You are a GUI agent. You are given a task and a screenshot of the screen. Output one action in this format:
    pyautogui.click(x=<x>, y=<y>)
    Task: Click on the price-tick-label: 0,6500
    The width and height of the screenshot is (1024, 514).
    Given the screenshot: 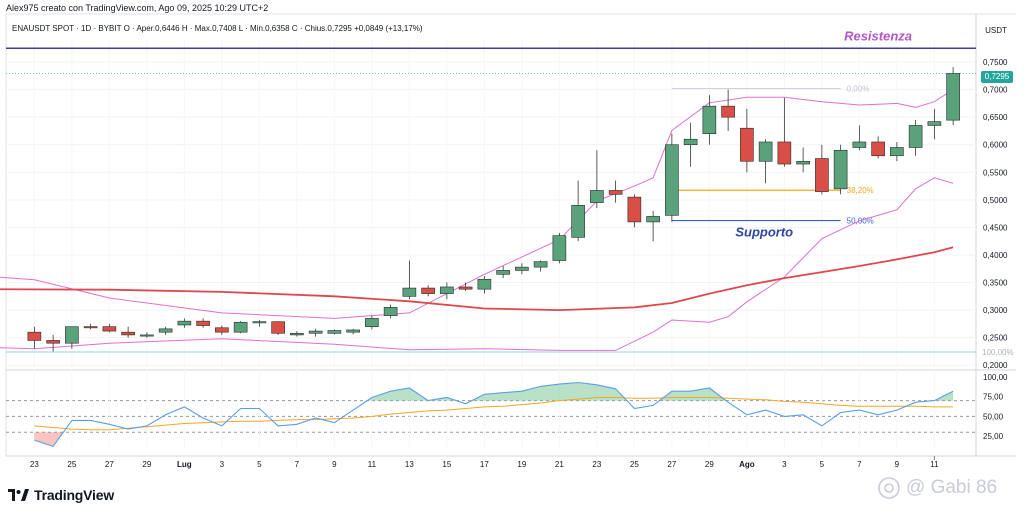 What is the action you would take?
    pyautogui.click(x=995, y=117)
    